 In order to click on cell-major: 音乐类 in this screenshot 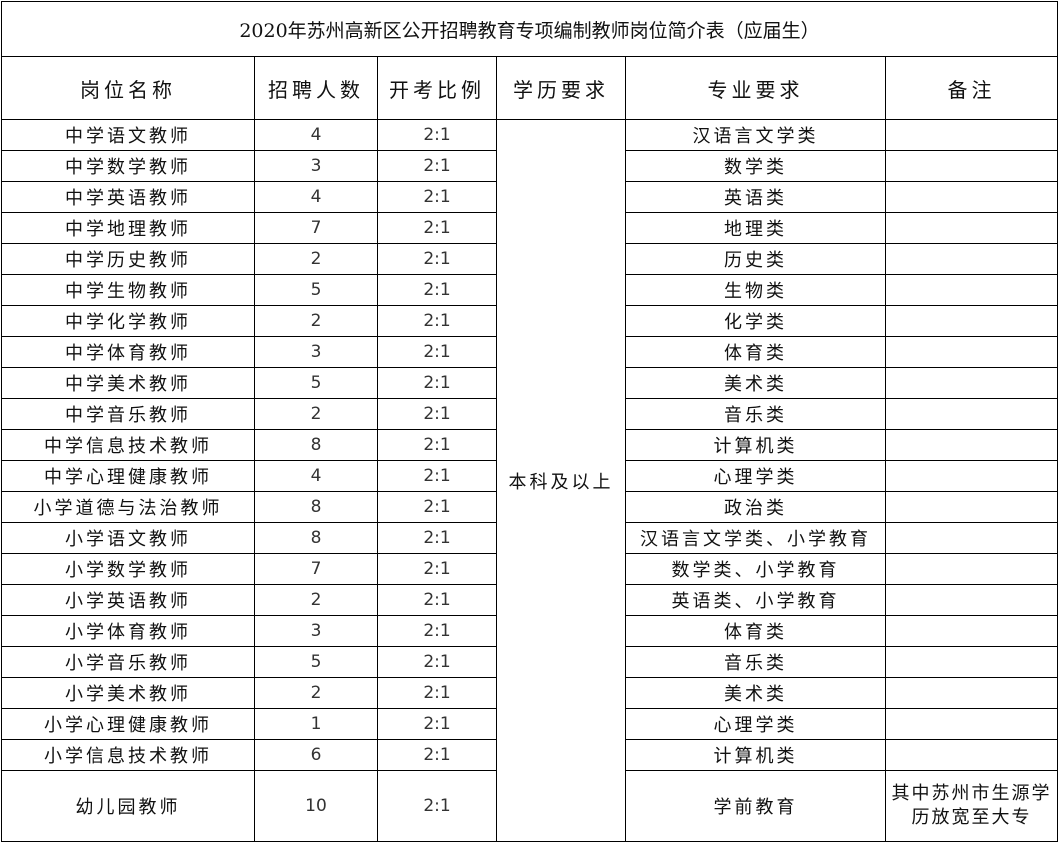, I will do `click(755, 414)`.